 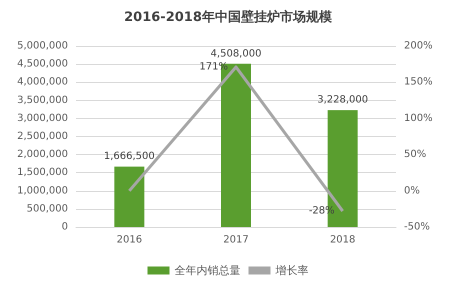 I want to click on y-tick-label: 0, so click(x=65, y=227).